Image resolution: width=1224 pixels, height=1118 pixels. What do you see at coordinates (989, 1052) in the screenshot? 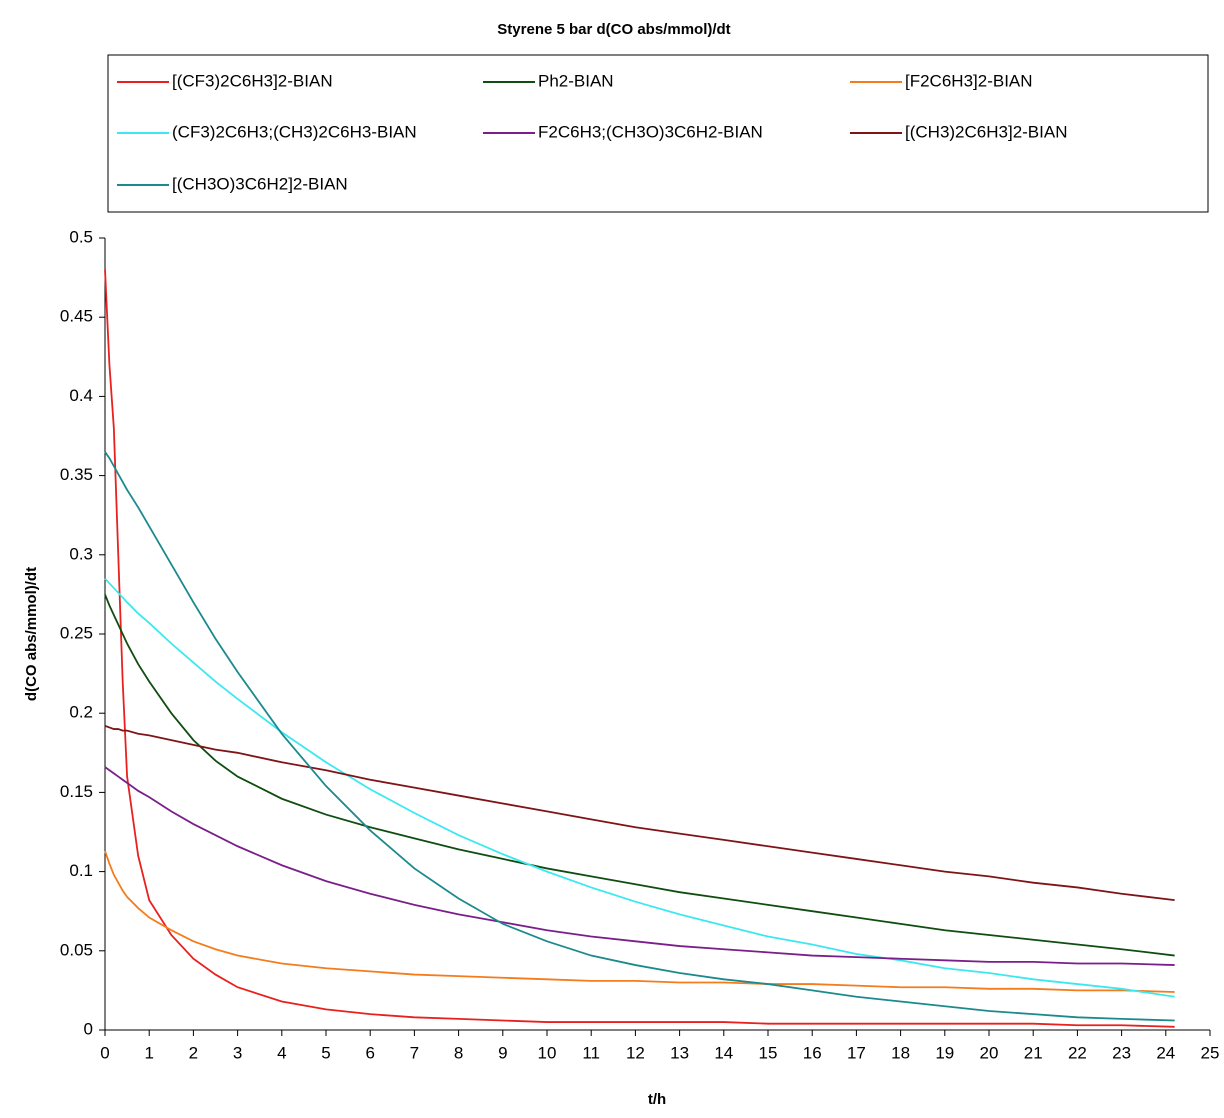
I see `x-tick-label: 20` at bounding box center [989, 1052].